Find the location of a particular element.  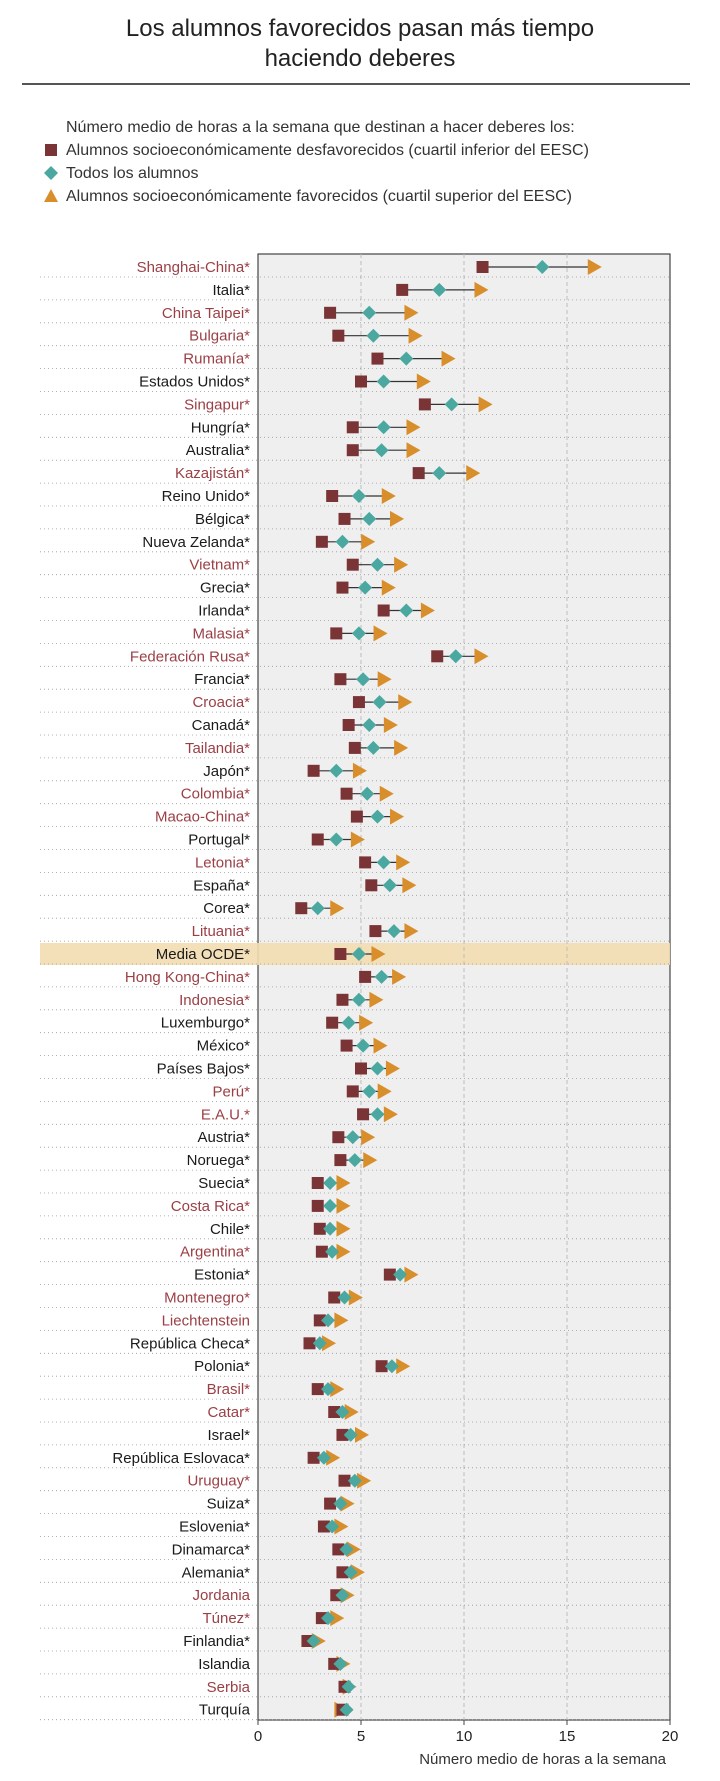

country-label: Montenegro* is located at coordinates (207, 1298).